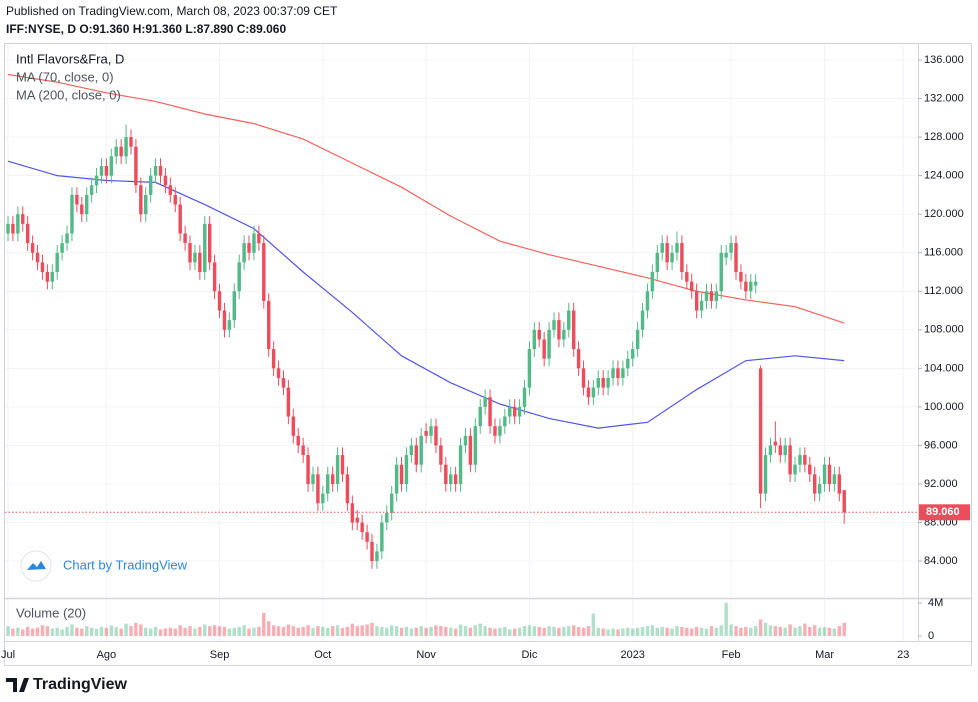  I want to click on last-price-box, so click(944, 512).